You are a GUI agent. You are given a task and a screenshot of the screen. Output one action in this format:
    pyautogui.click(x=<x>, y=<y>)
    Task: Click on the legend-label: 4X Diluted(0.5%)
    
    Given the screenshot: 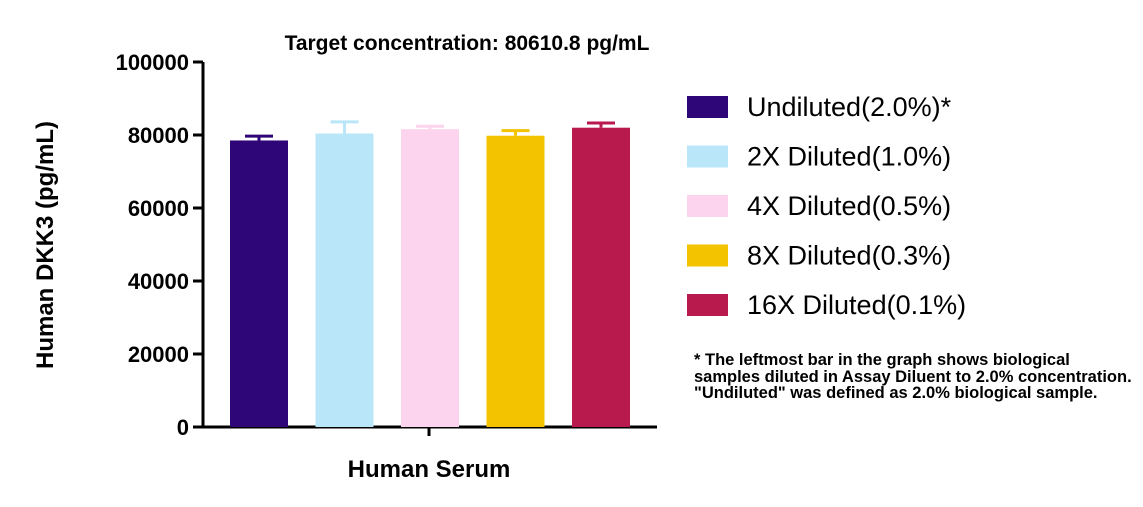 What is the action you would take?
    pyautogui.click(x=849, y=206)
    